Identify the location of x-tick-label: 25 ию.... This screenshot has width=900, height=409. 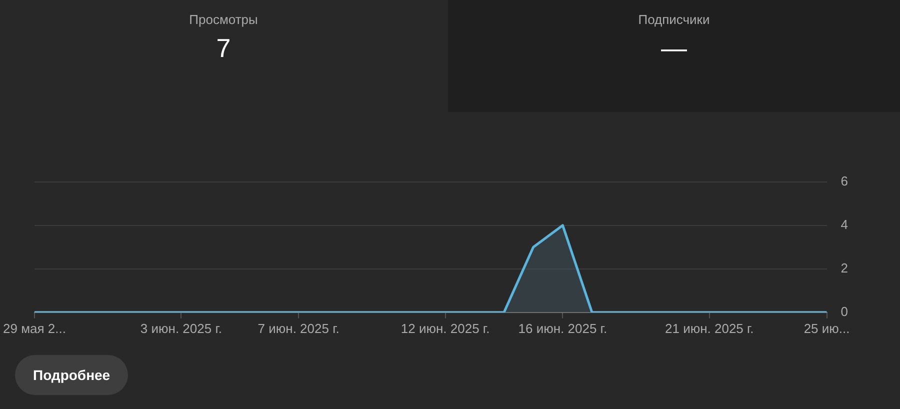
(827, 328).